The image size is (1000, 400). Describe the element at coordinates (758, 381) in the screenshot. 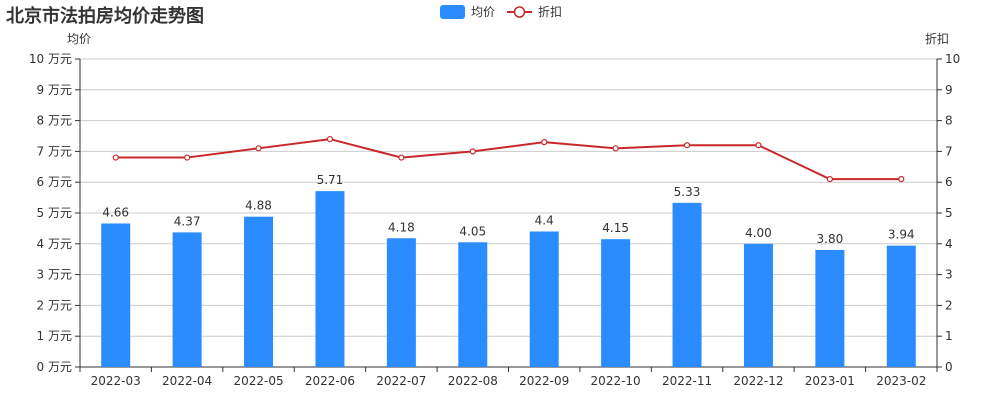

I see `x-tick-label: 2022-12` at that location.